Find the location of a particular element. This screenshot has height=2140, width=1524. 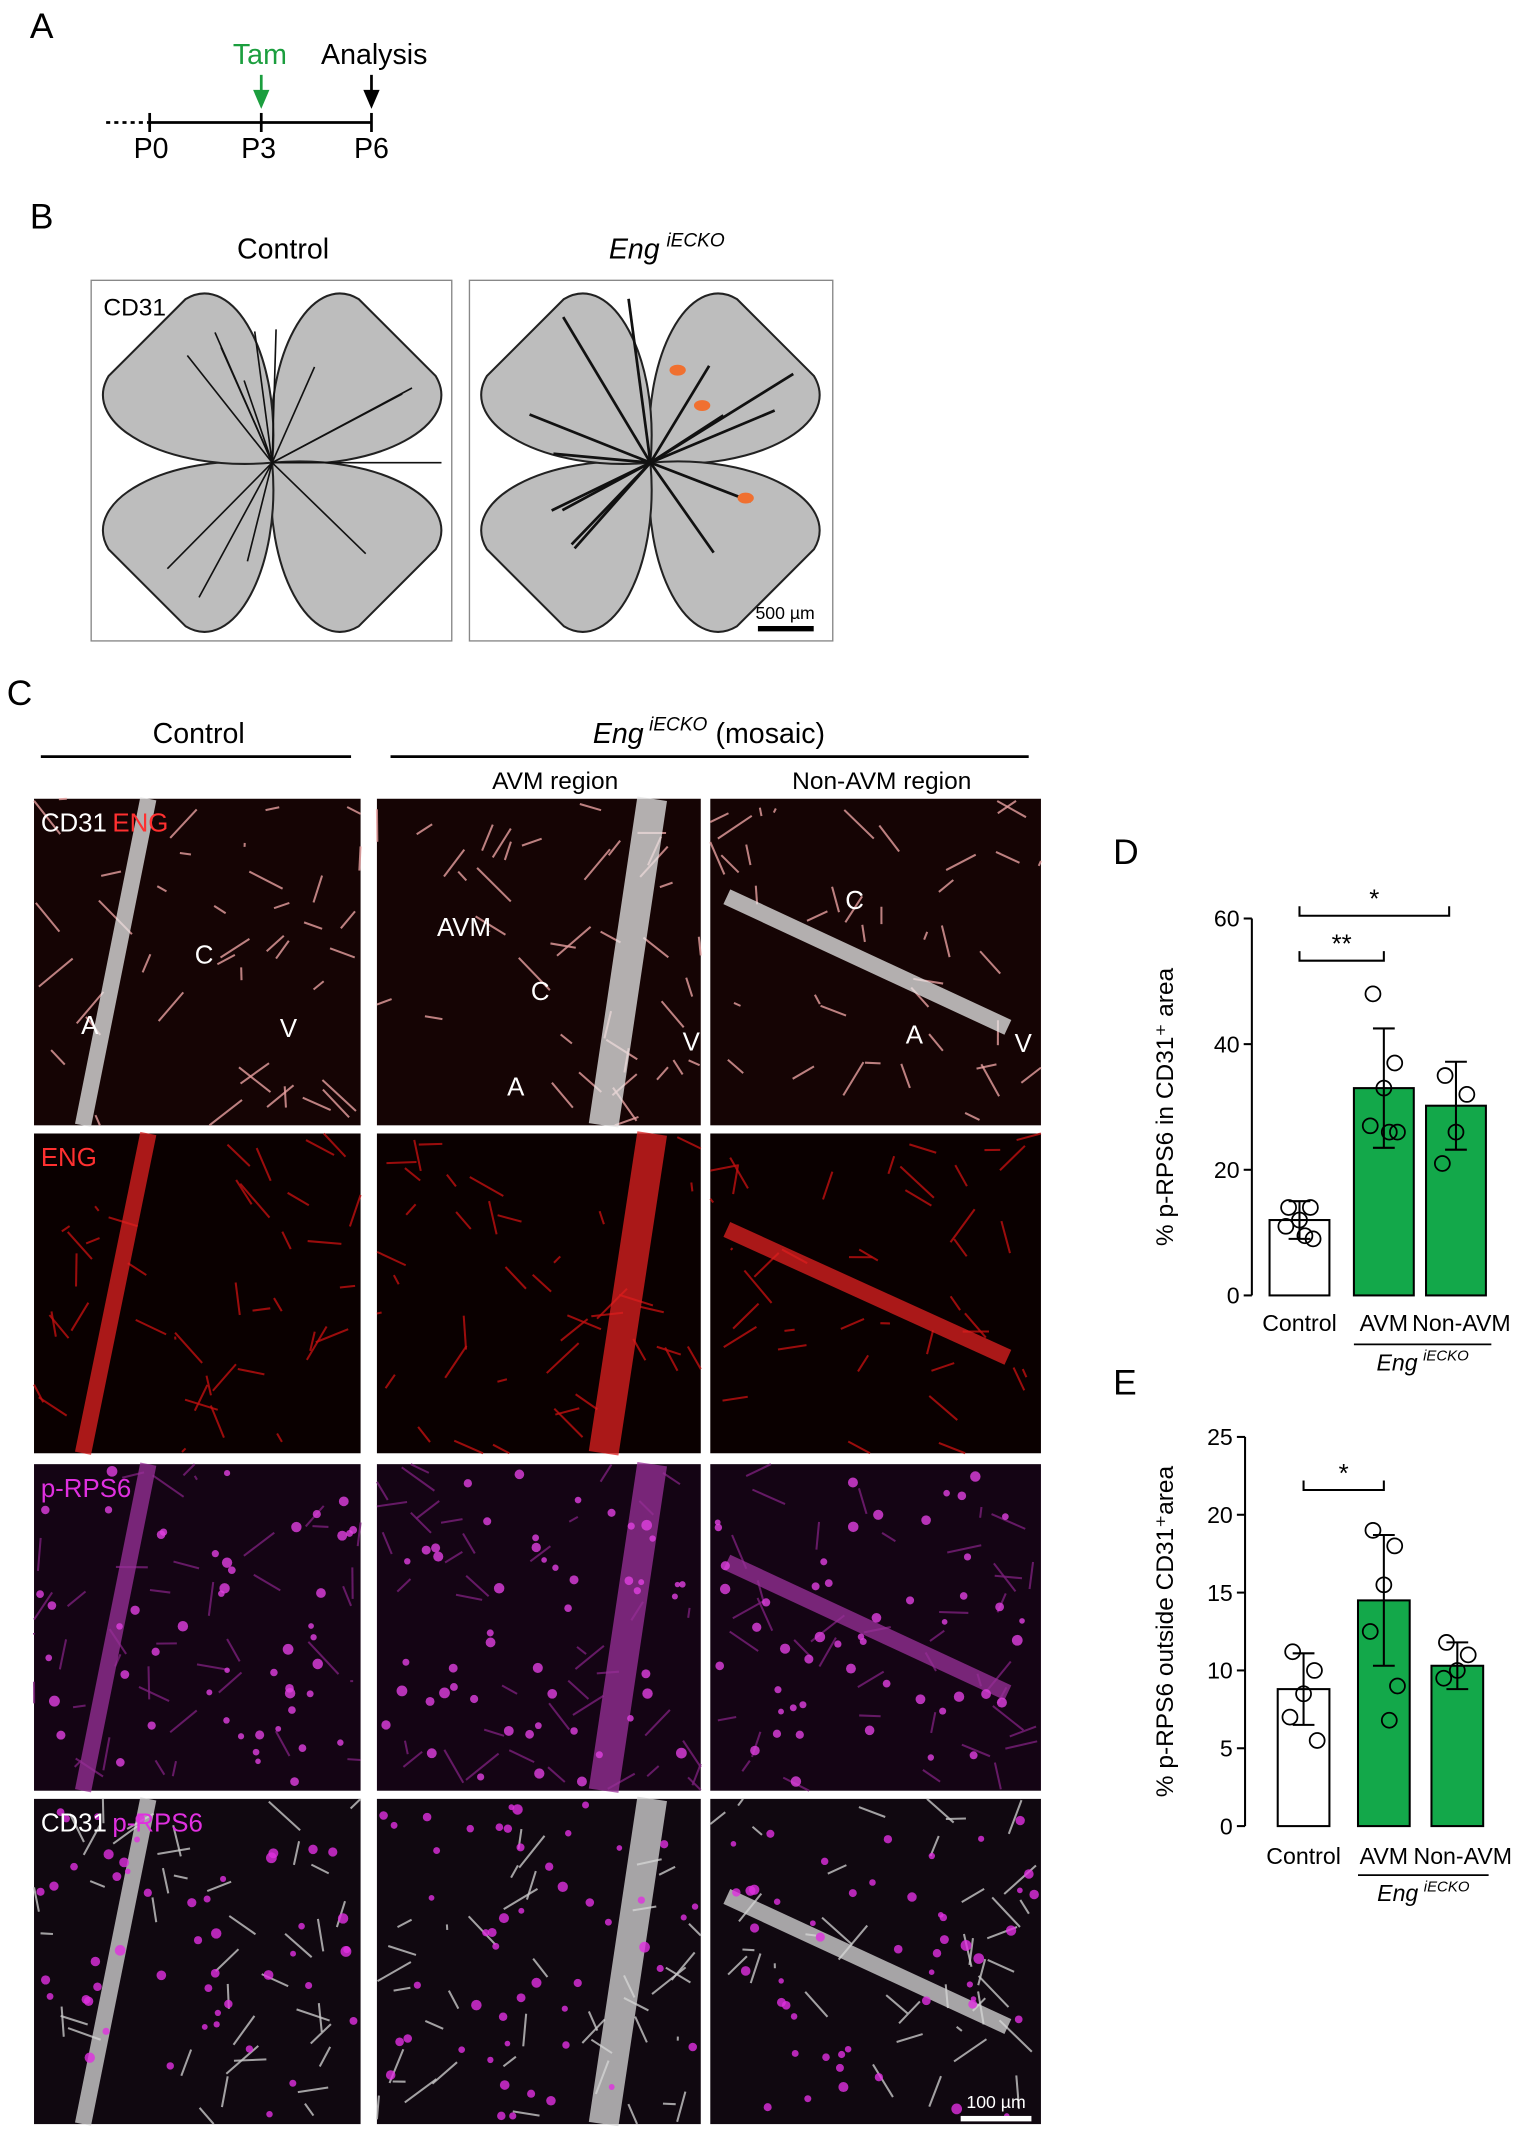

avm-mark is located at coordinates (746, 498).